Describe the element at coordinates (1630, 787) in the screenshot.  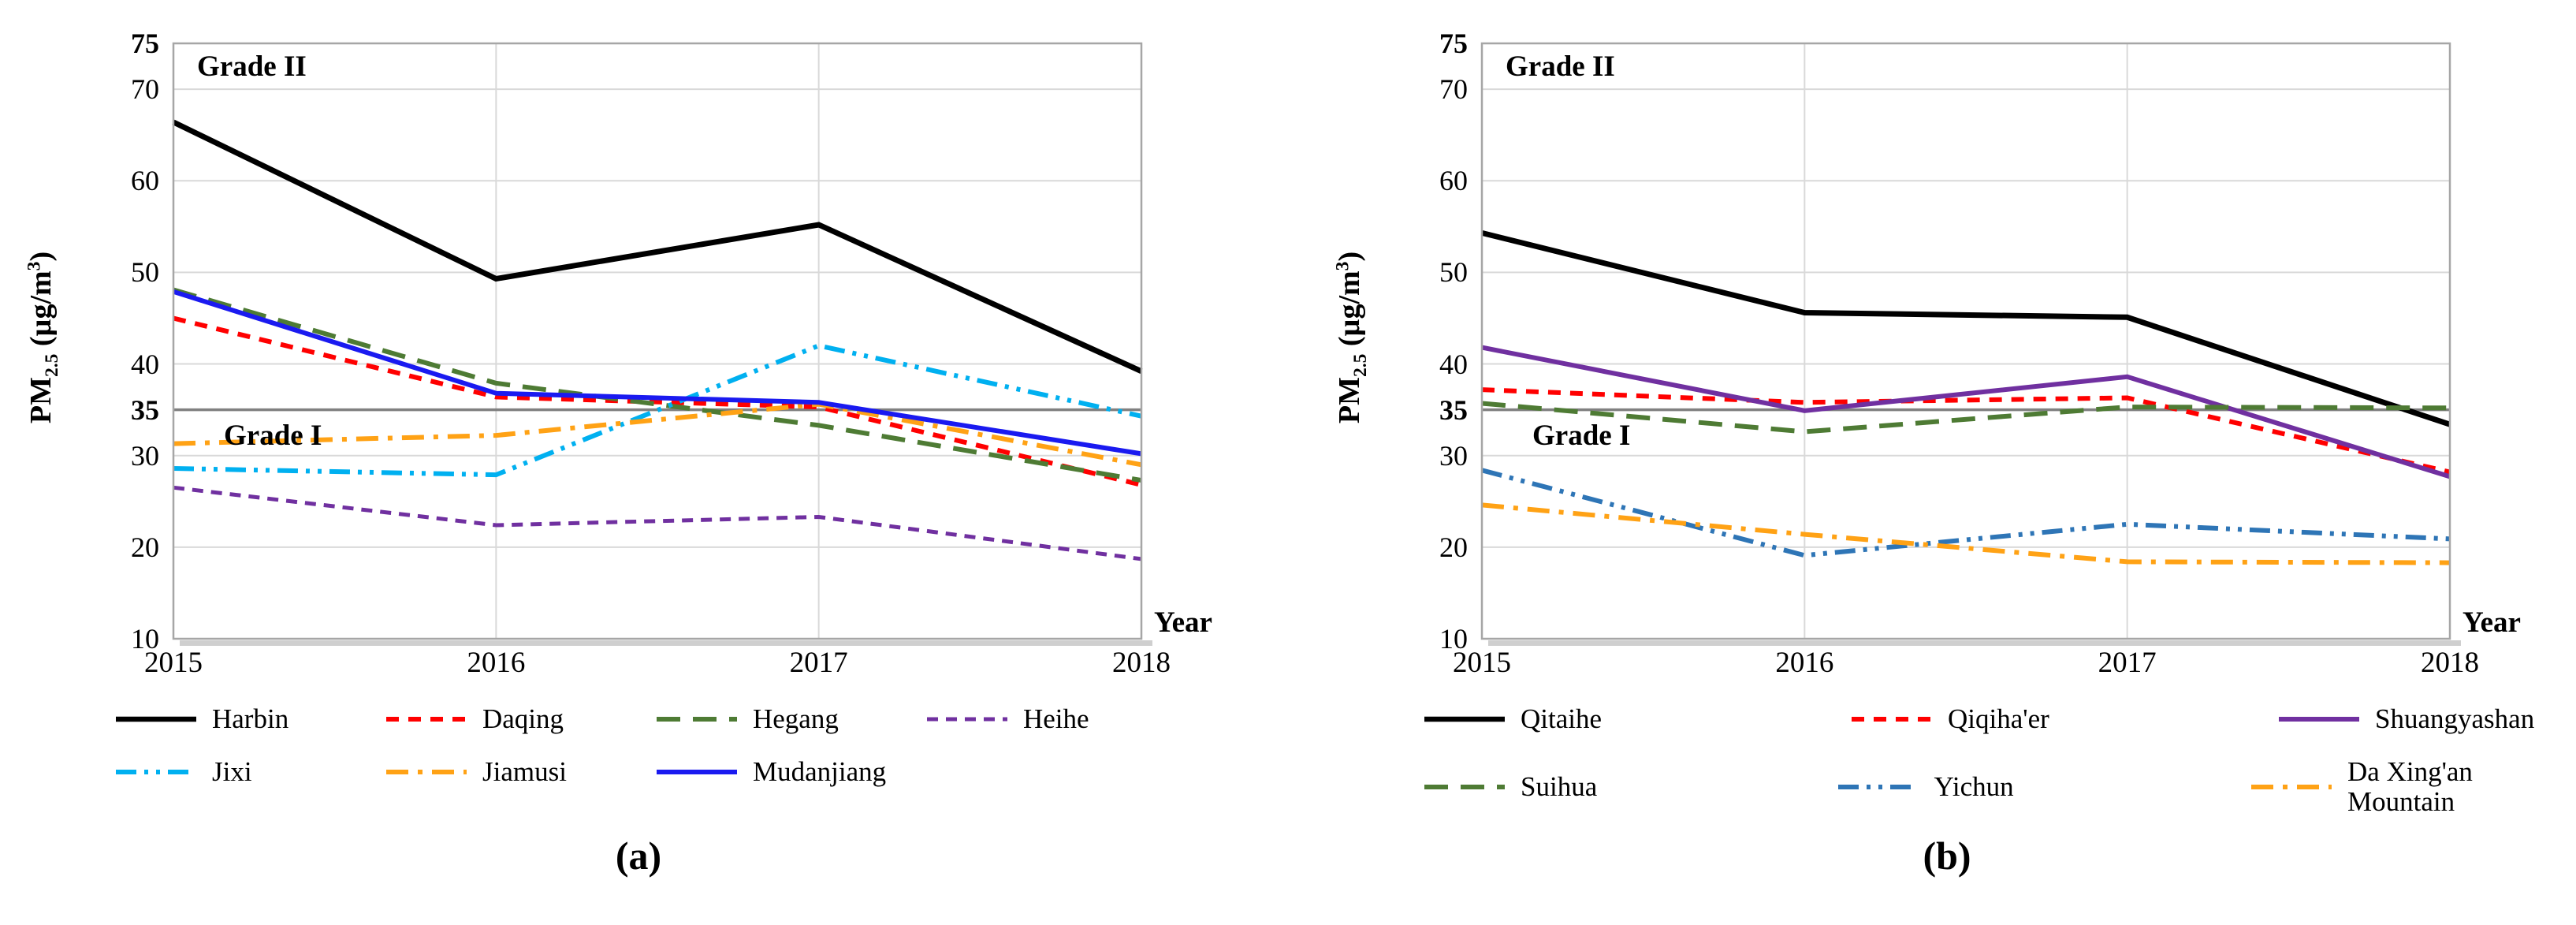
I see `legend-item-suihua: Suihua` at that location.